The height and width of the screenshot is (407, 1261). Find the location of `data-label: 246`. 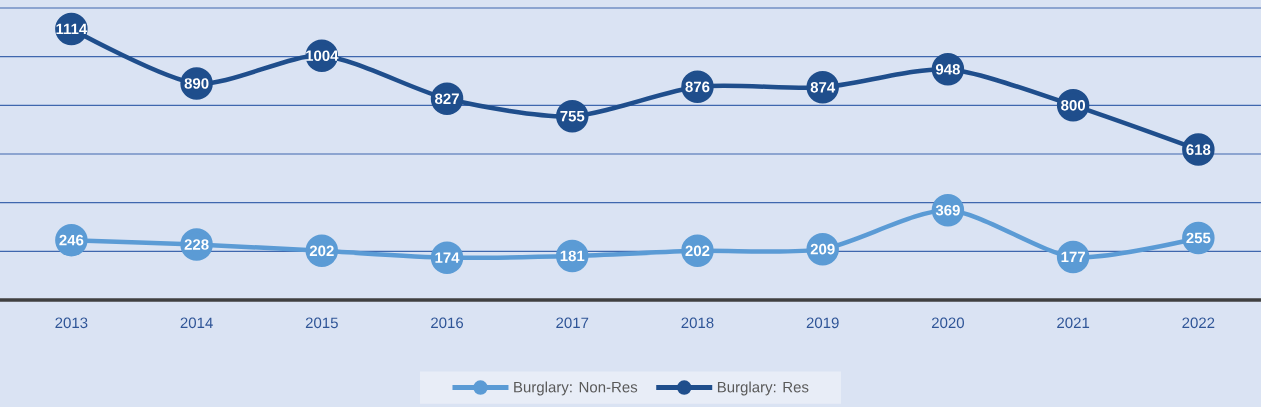

data-label: 246 is located at coordinates (71, 240).